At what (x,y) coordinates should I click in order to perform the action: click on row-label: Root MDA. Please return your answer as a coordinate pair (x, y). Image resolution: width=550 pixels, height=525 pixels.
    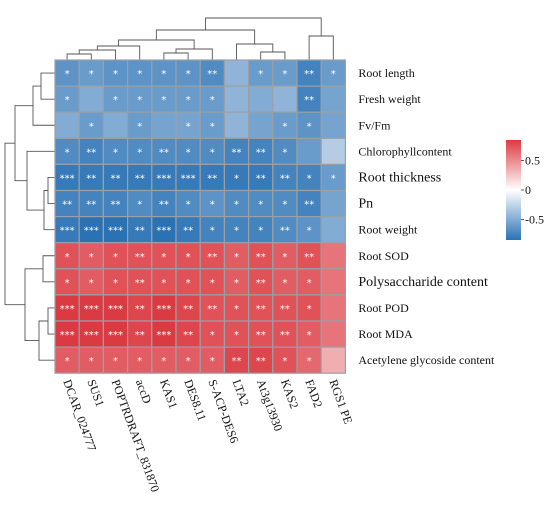
    Looking at the image, I should click on (385, 334).